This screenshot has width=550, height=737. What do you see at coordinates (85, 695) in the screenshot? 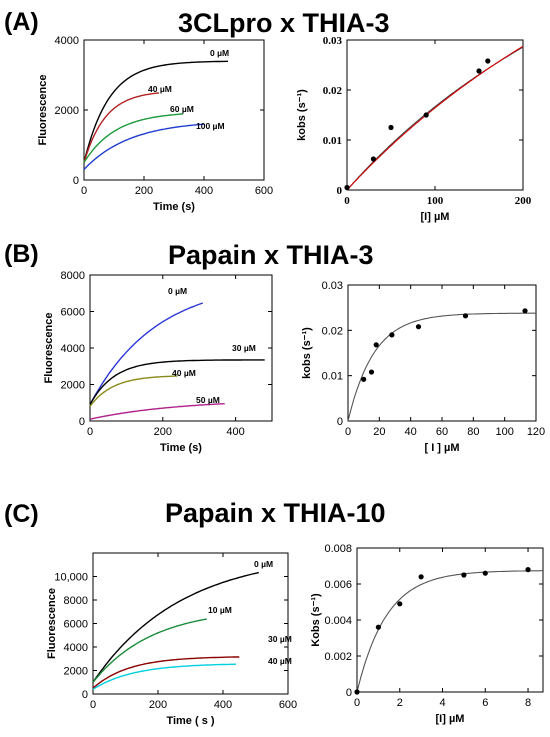
I see `chart-c-left-y-tick-label: 0` at bounding box center [85, 695].